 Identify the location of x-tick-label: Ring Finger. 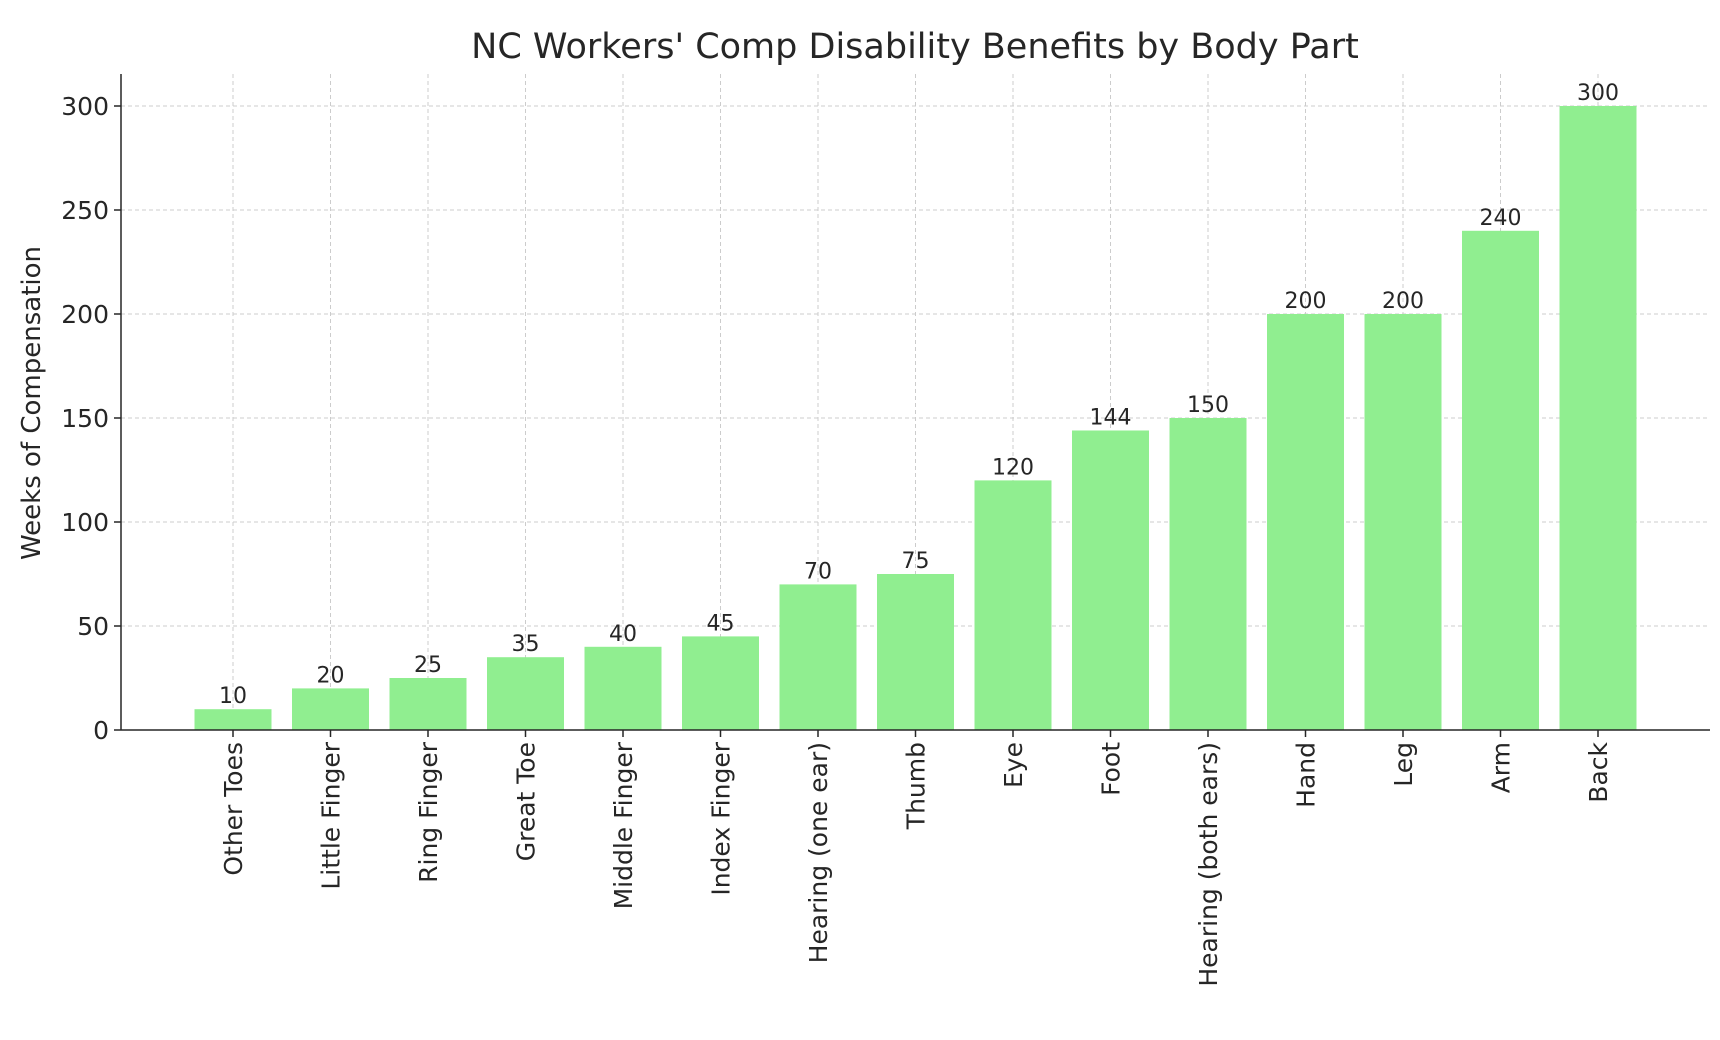
(428, 812).